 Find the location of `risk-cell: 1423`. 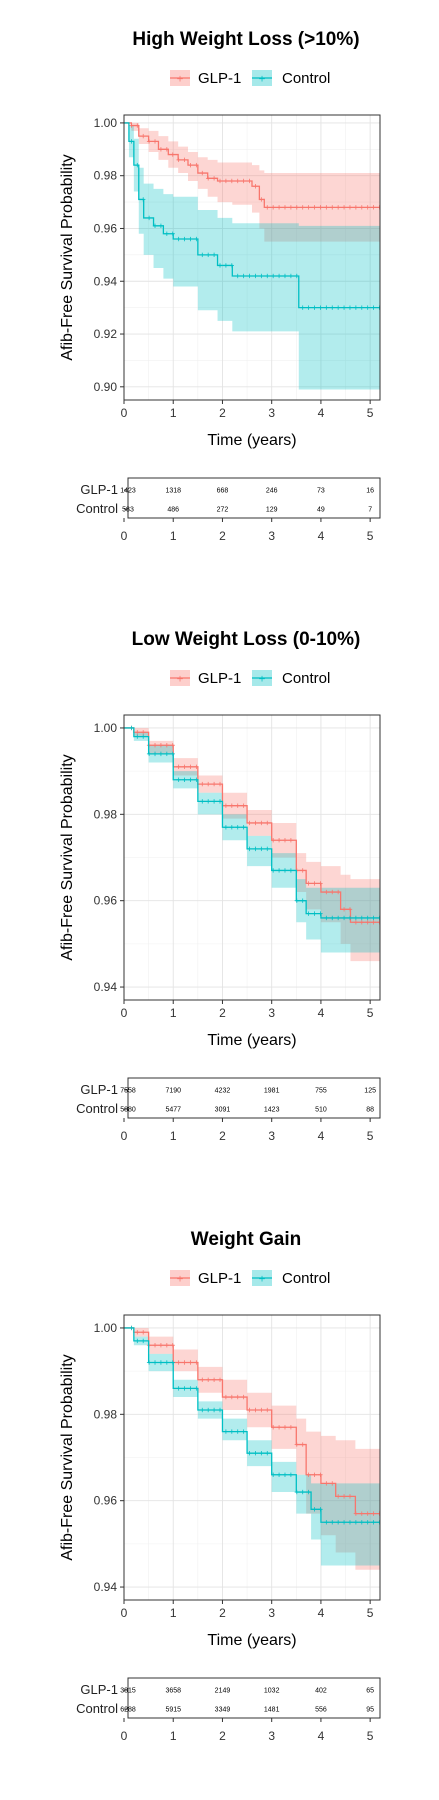

risk-cell: 1423 is located at coordinates (272, 1110).